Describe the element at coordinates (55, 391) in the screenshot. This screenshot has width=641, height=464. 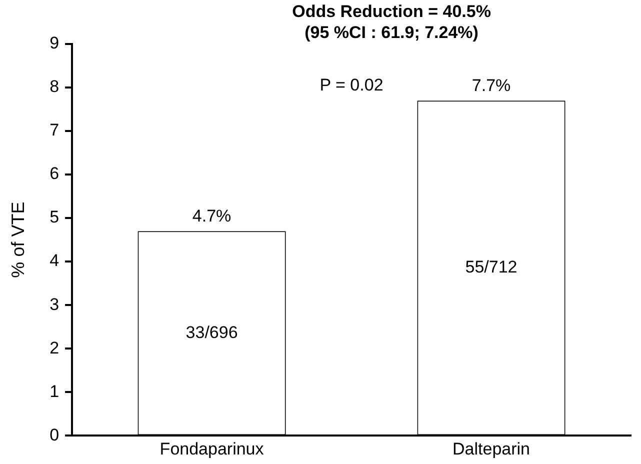
I see `y-tick-label: 1` at that location.